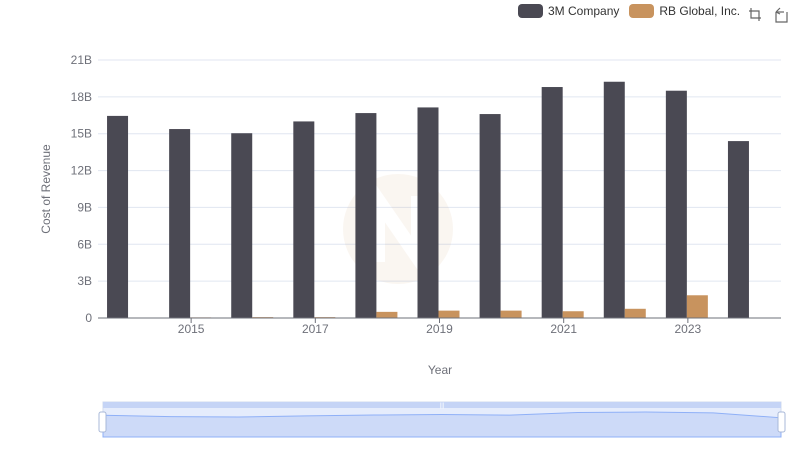 The image size is (800, 461). I want to click on y-tick-label: 3B, so click(84, 281).